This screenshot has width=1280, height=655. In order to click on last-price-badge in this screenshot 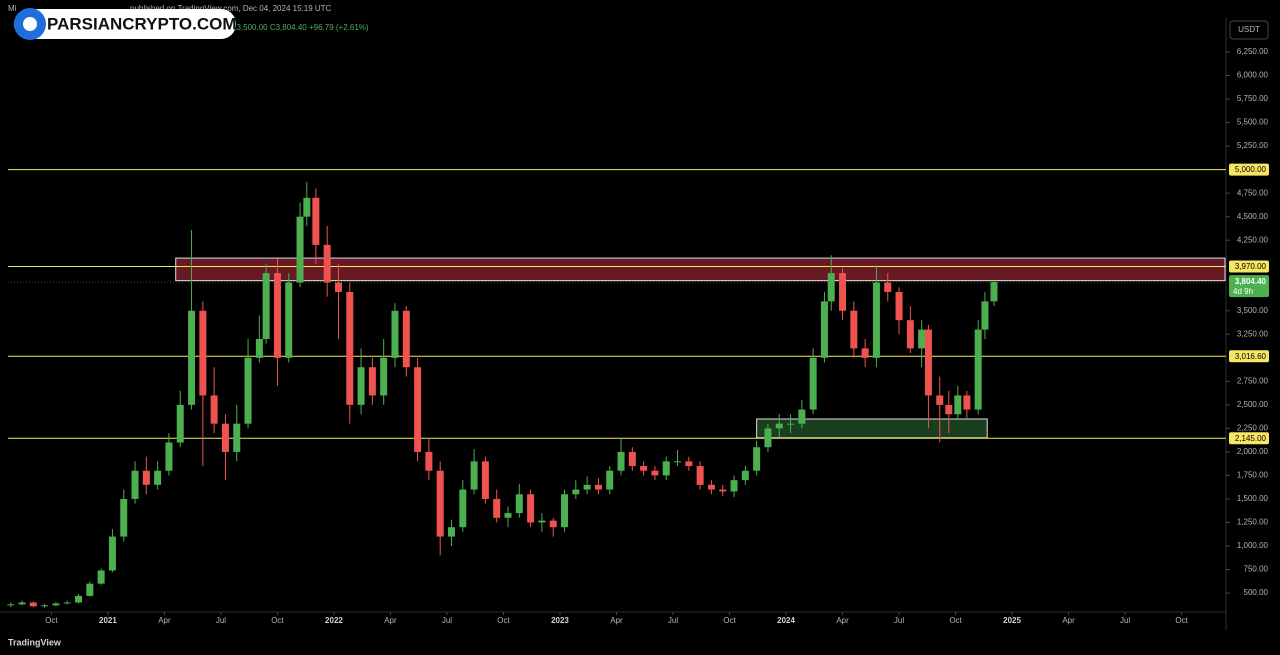, I will do `click(1249, 286)`.